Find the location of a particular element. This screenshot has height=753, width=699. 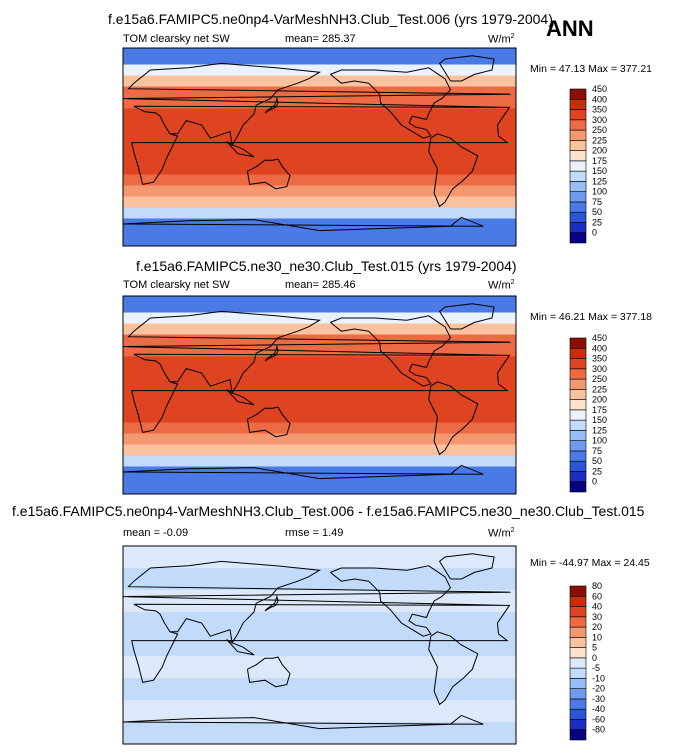

colorbar-tick-label: 350 is located at coordinates (599, 359).